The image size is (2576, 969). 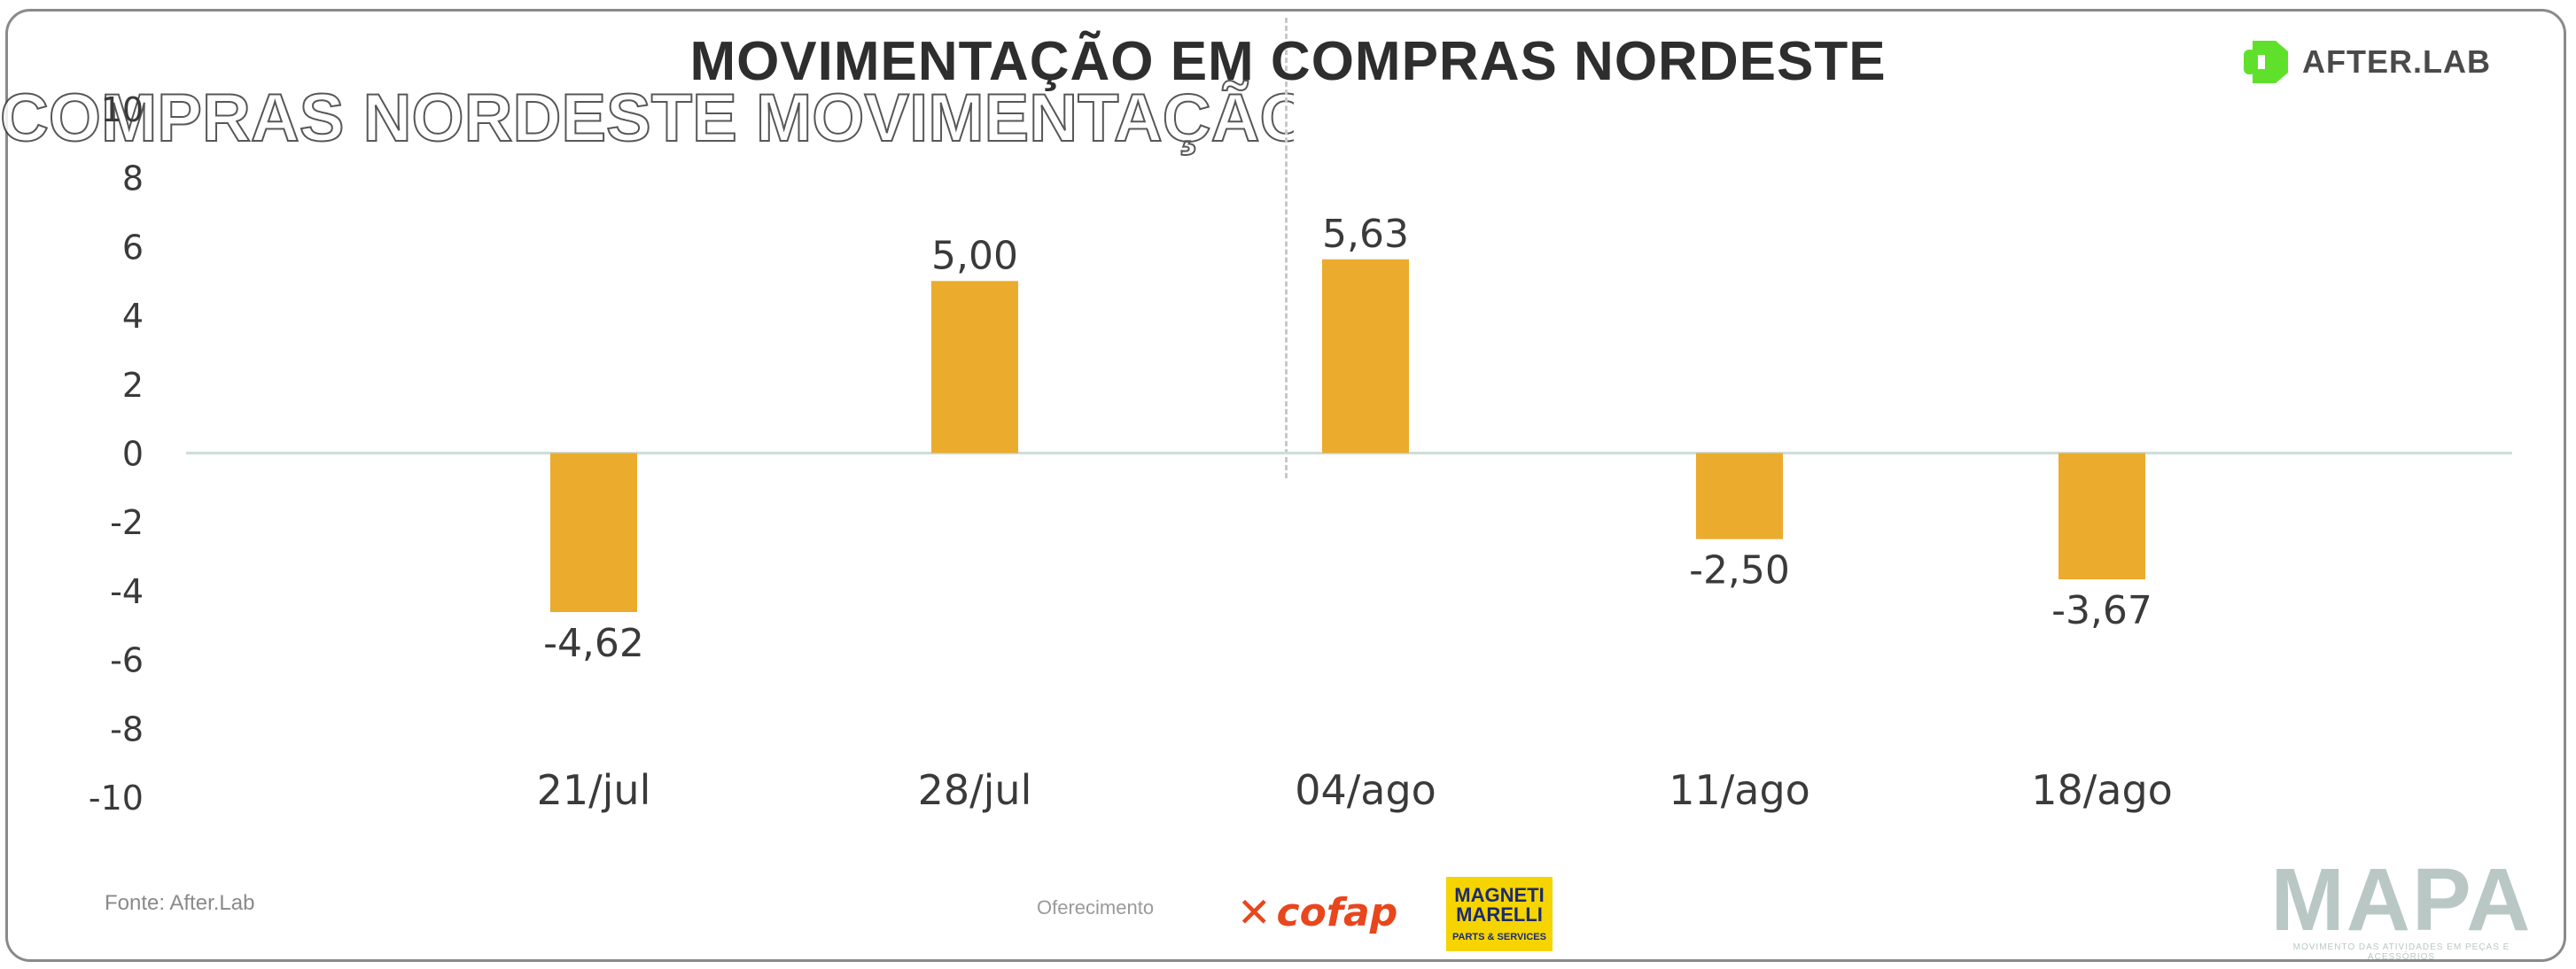 What do you see at coordinates (133, 247) in the screenshot?
I see `y-tick-label: 6` at bounding box center [133, 247].